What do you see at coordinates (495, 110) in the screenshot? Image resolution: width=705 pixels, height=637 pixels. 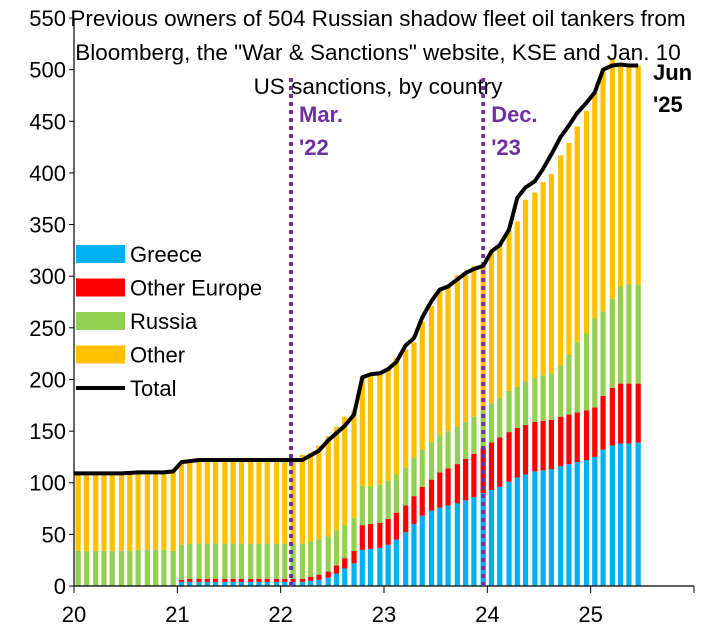 I see `annotation-labels: Mar. '22 Dec. '23 Jun '25` at bounding box center [495, 110].